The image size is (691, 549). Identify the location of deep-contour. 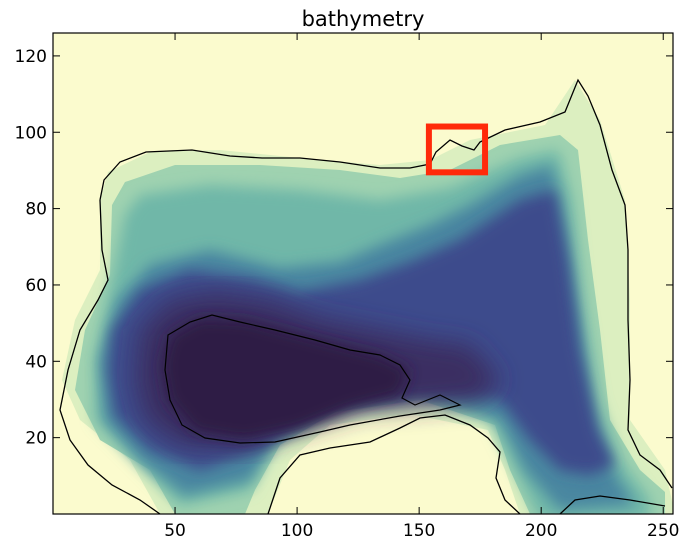
(313, 379).